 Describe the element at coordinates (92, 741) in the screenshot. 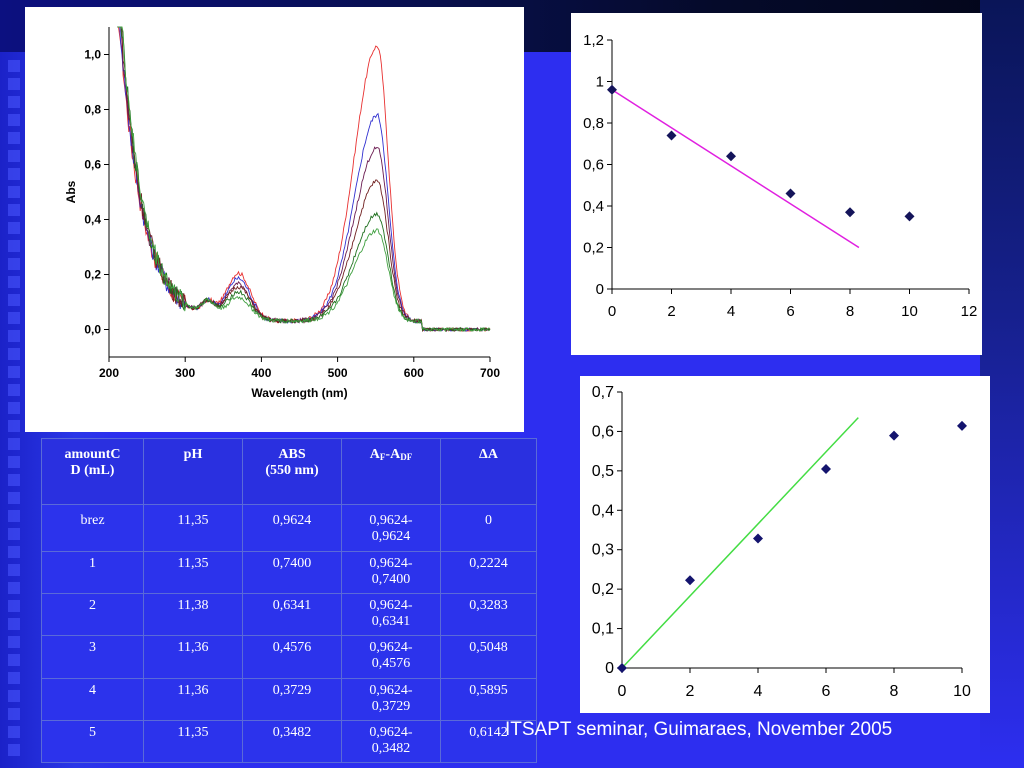

I see `cell-amount: 5` at that location.